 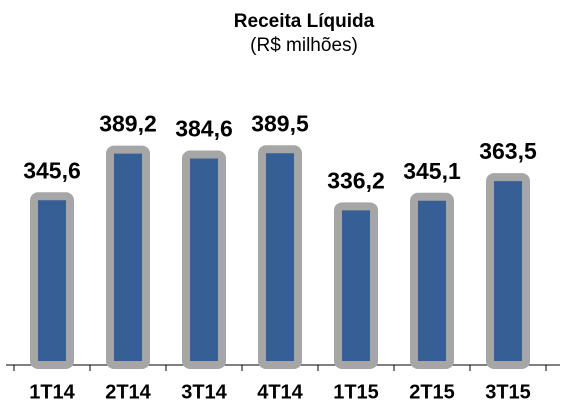 I want to click on chart-title: Receita Líquida, so click(x=304, y=21).